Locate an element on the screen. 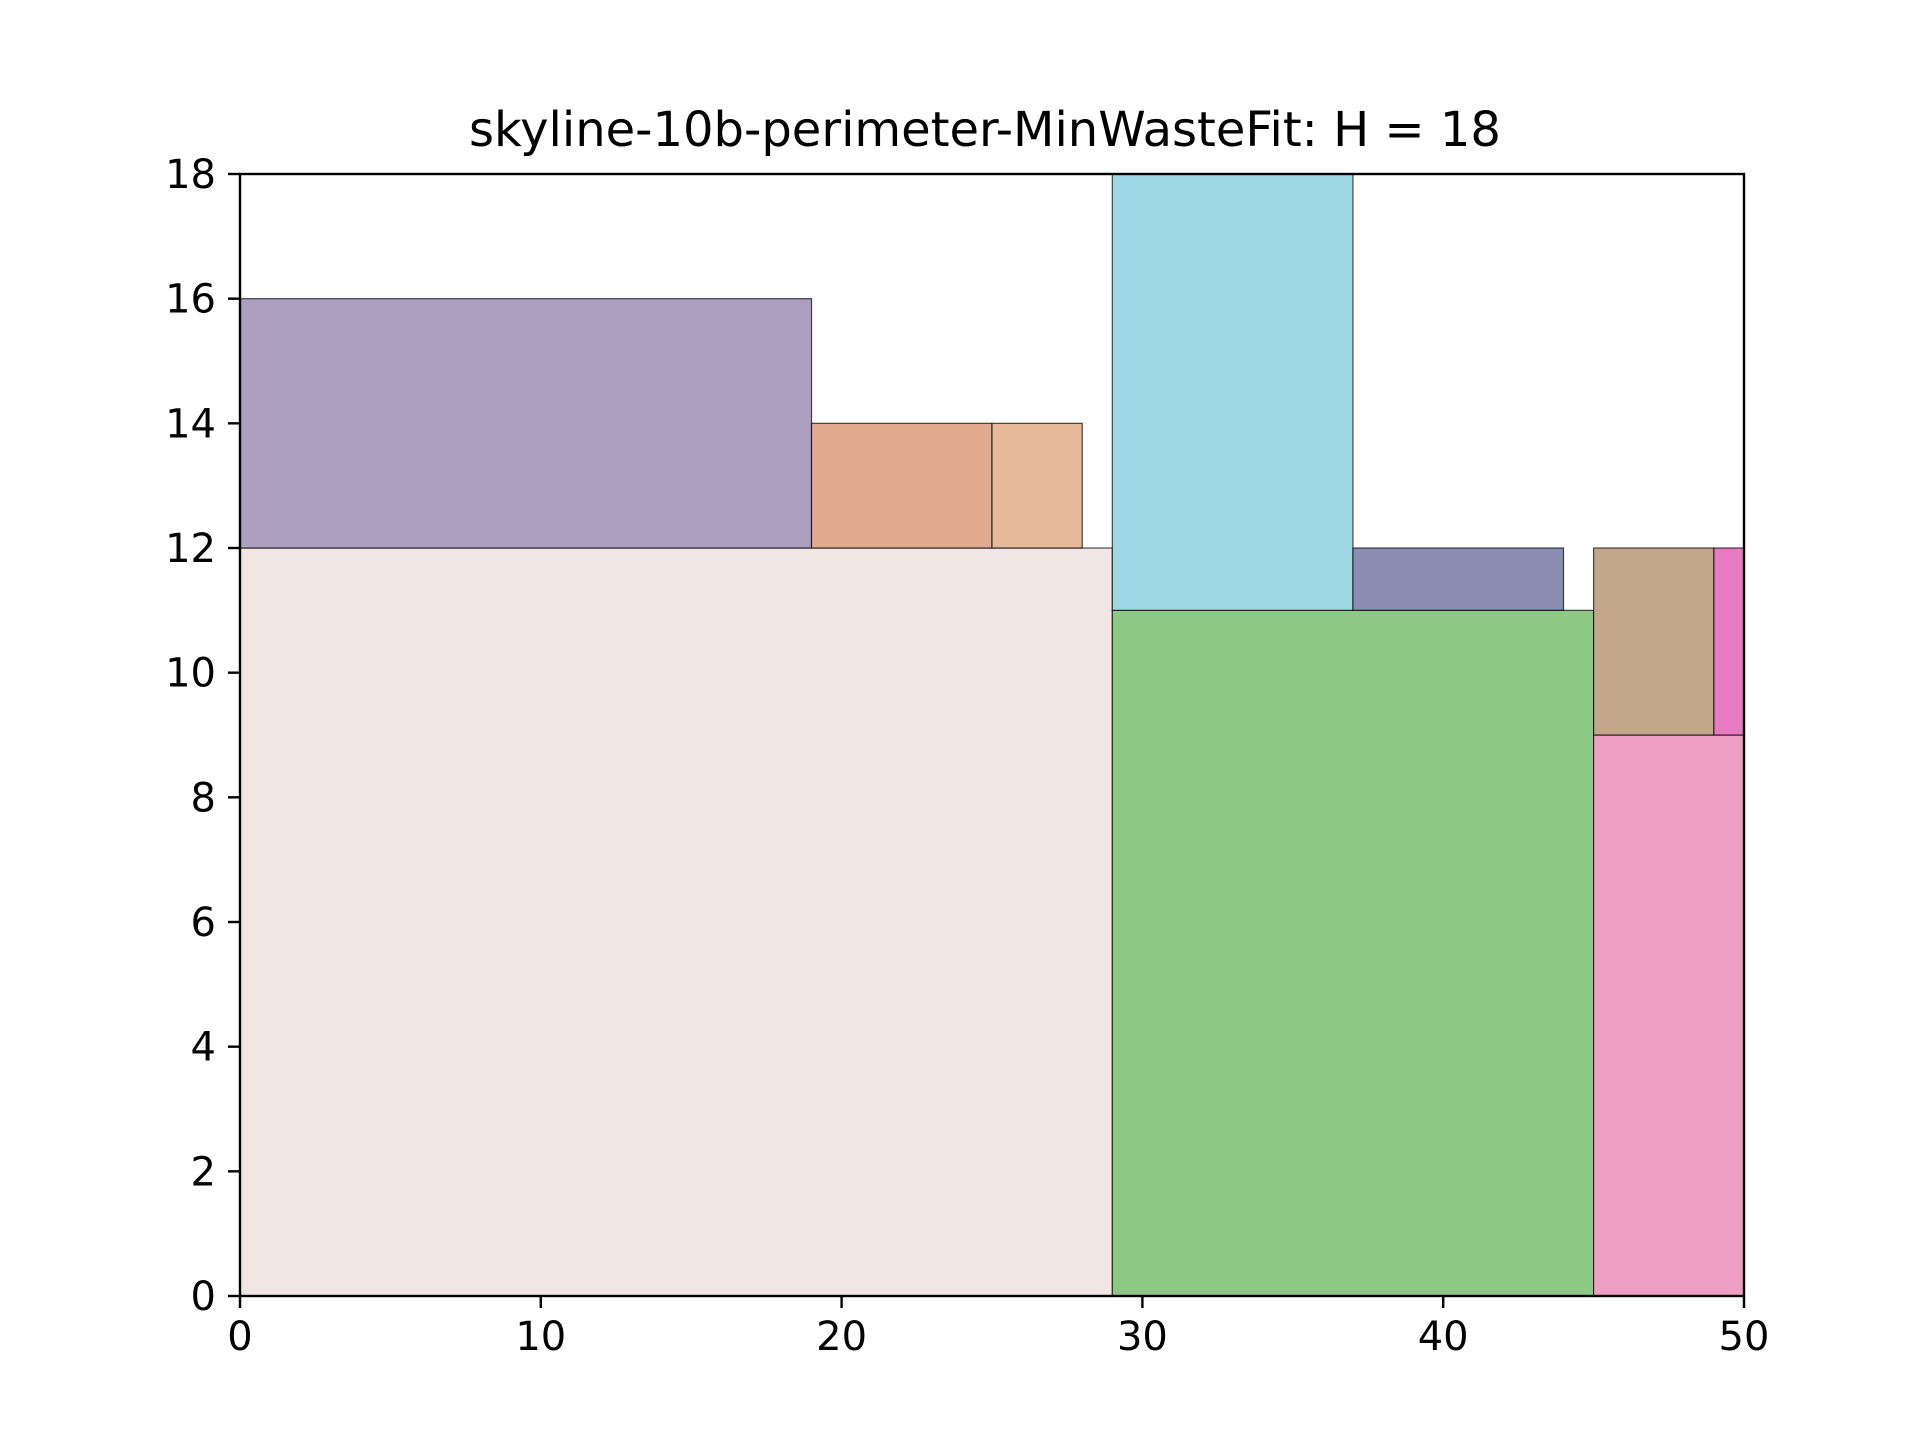 The height and width of the screenshot is (1440, 1920). y-axis: 0 2 4 6 8 10 12 14 16 18 is located at coordinates (202, 736).